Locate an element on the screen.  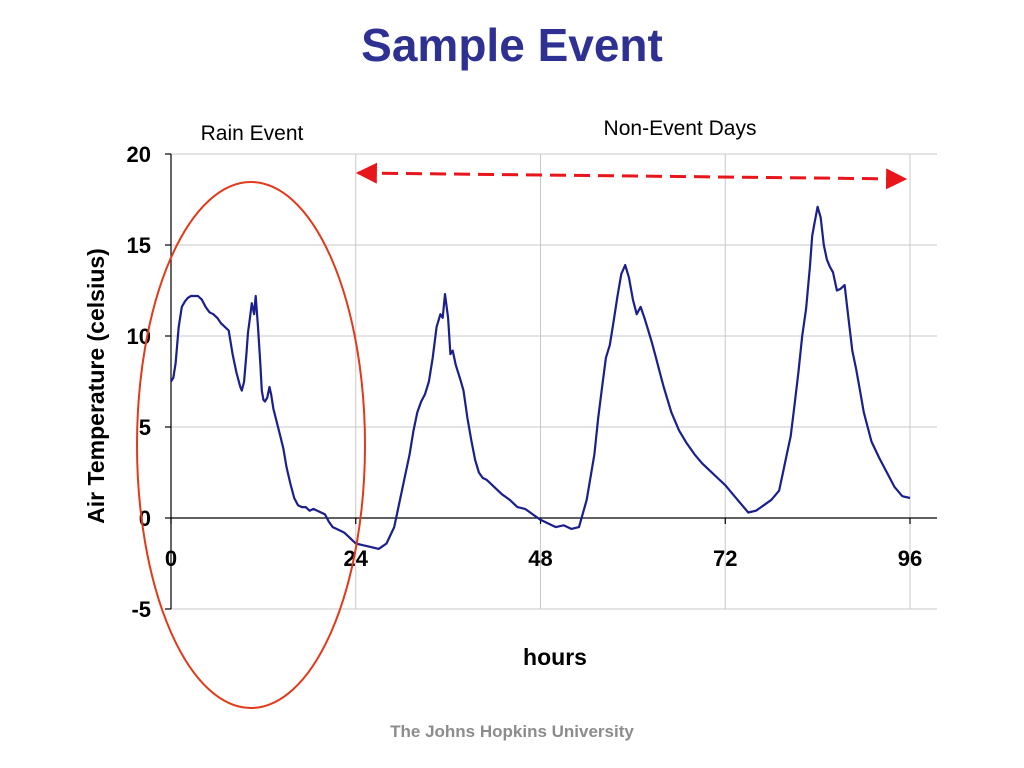
x-tick-label-96: 96 is located at coordinates (910, 558).